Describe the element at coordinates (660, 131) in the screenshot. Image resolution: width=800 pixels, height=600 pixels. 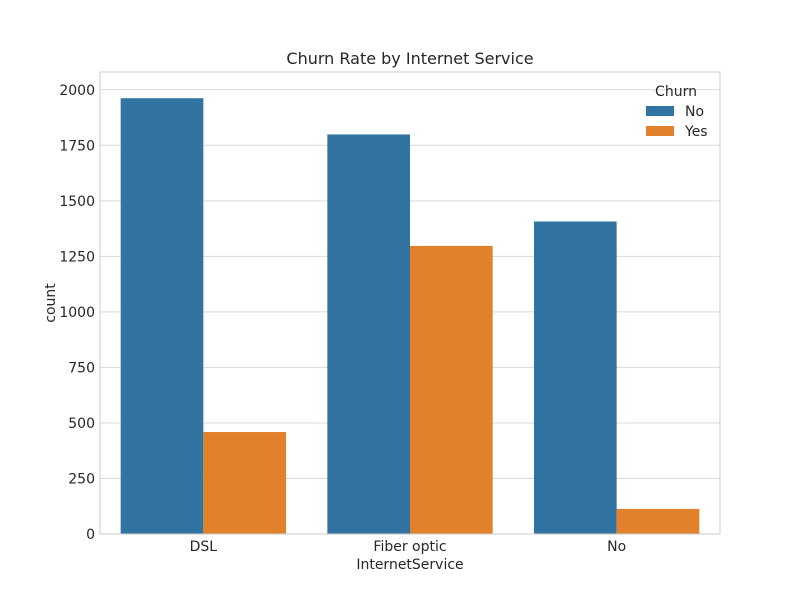
I see `legend-swatch-yes` at that location.